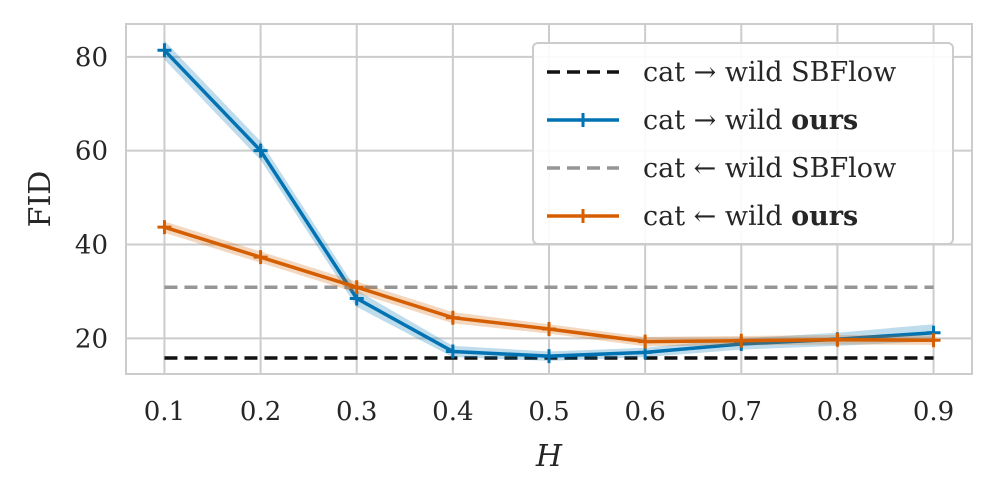  What do you see at coordinates (933, 412) in the screenshot?
I see `x-tick-label: 0.9` at bounding box center [933, 412].